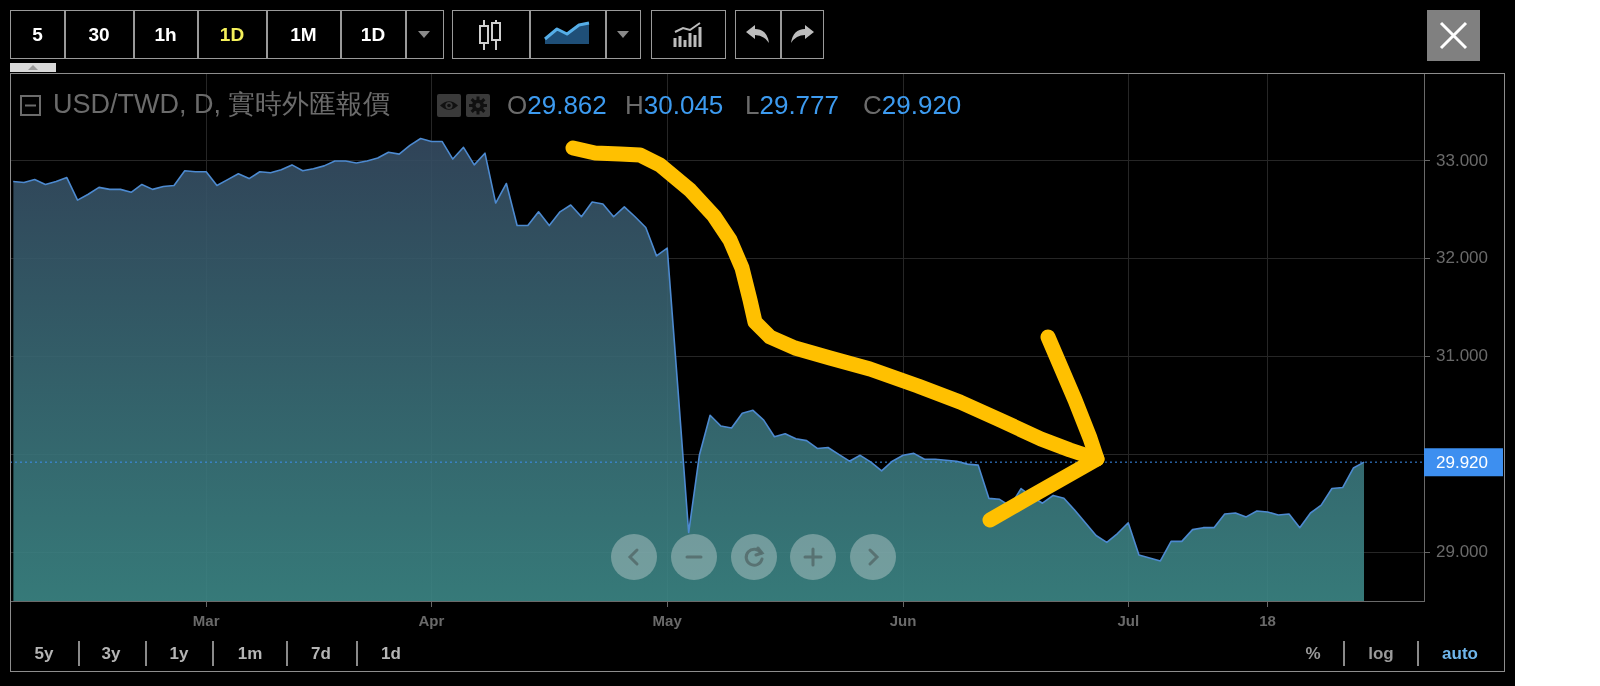 This screenshot has width=1600, height=686. I want to click on text: 5y, so click(44, 653).